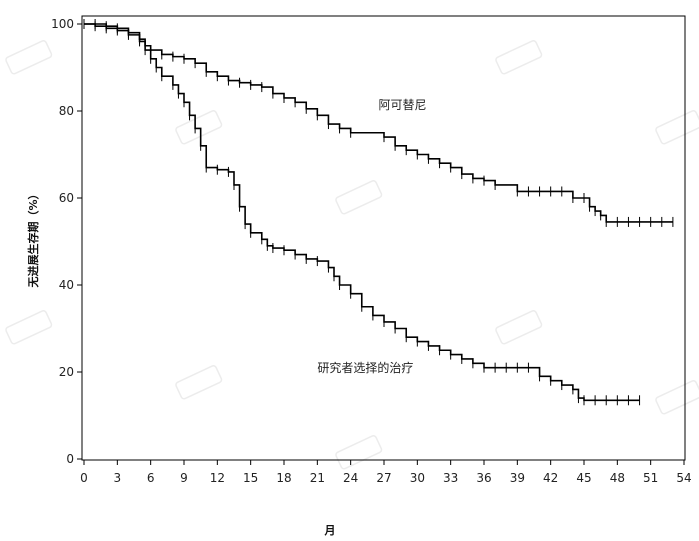 The width and height of the screenshot is (699, 541). What do you see at coordinates (184, 478) in the screenshot?
I see `x-tick-label: 9` at bounding box center [184, 478].